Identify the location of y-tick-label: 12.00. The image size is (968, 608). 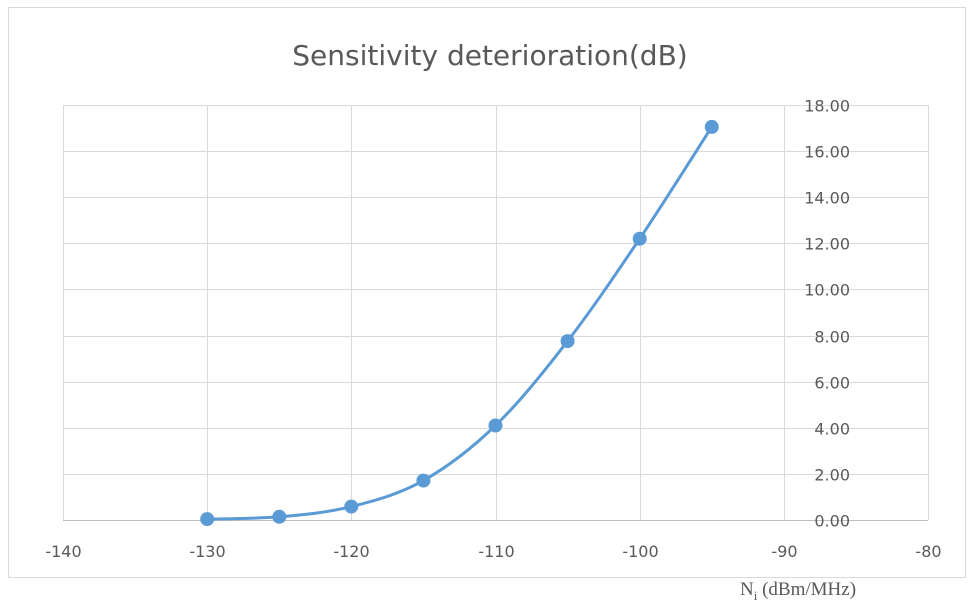
(827, 244).